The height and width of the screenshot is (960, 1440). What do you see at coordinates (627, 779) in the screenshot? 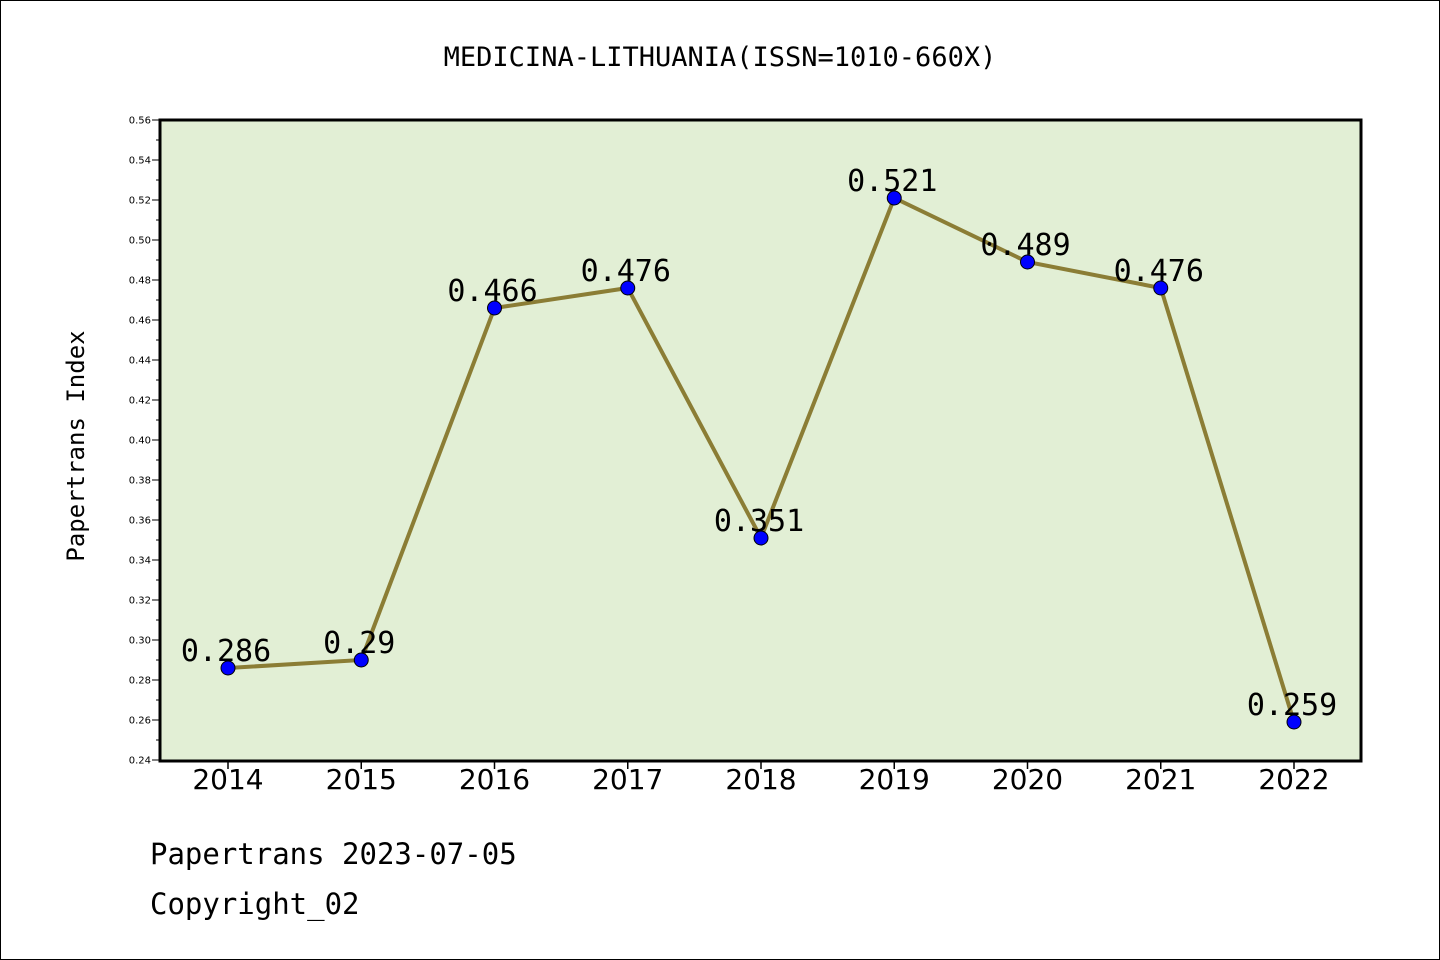
I see `x-tick-label: 2017` at bounding box center [627, 779].